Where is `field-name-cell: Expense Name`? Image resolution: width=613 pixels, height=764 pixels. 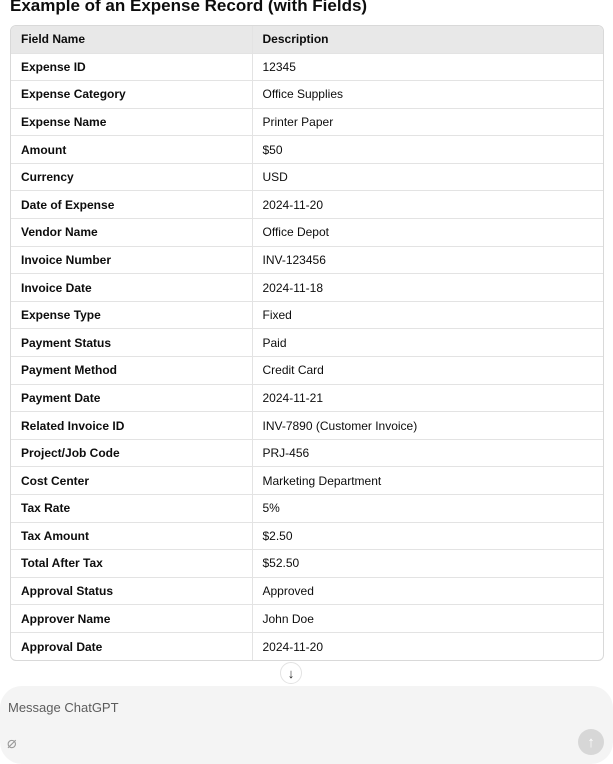
field-name-cell: Expense Name is located at coordinates (132, 122).